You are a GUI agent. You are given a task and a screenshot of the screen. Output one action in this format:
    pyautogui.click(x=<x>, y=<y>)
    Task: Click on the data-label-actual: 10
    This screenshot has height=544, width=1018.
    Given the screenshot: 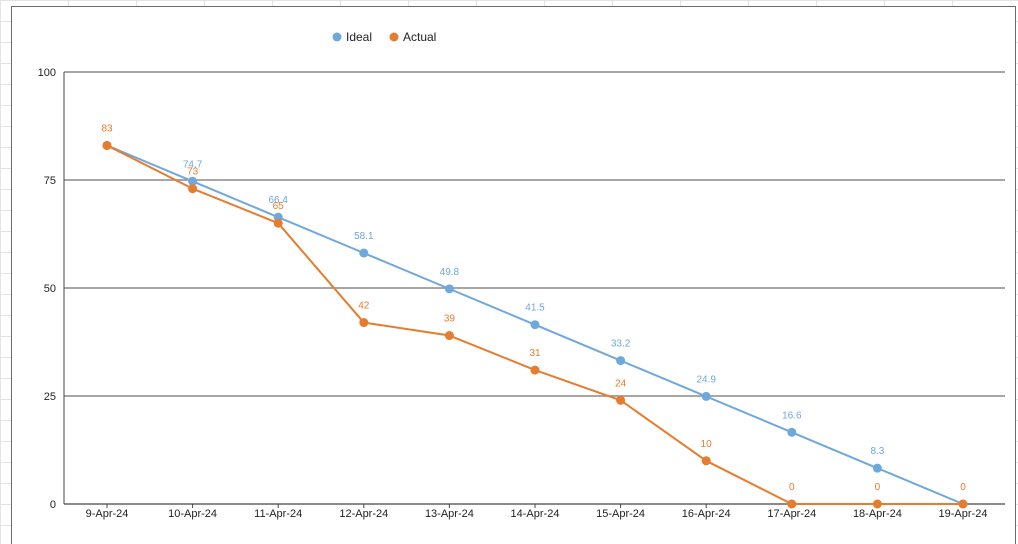 What is the action you would take?
    pyautogui.click(x=707, y=444)
    